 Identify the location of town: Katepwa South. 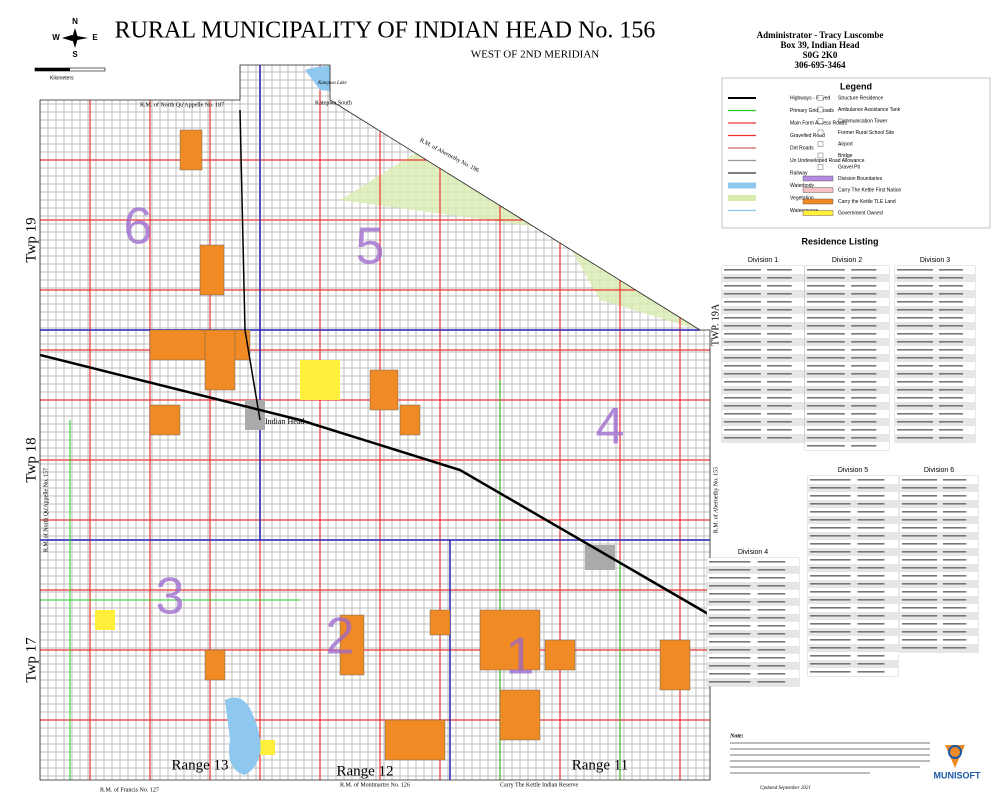
(333, 103).